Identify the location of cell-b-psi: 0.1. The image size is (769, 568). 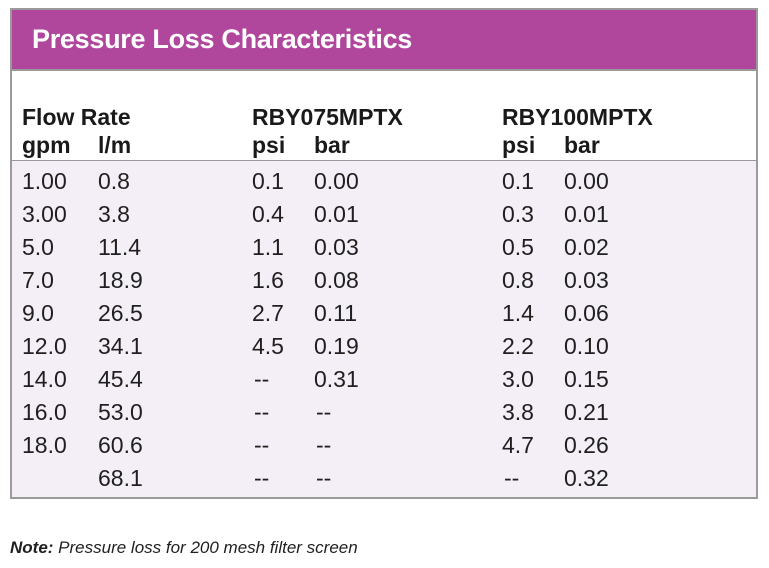
(518, 181).